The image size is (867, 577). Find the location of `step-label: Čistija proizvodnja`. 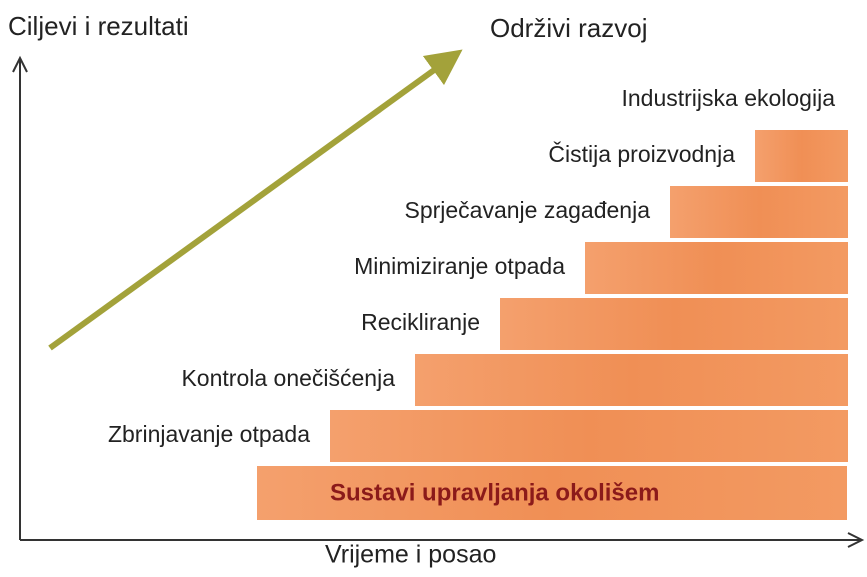

step-label: Čistija proizvodnja is located at coordinates (641, 153).